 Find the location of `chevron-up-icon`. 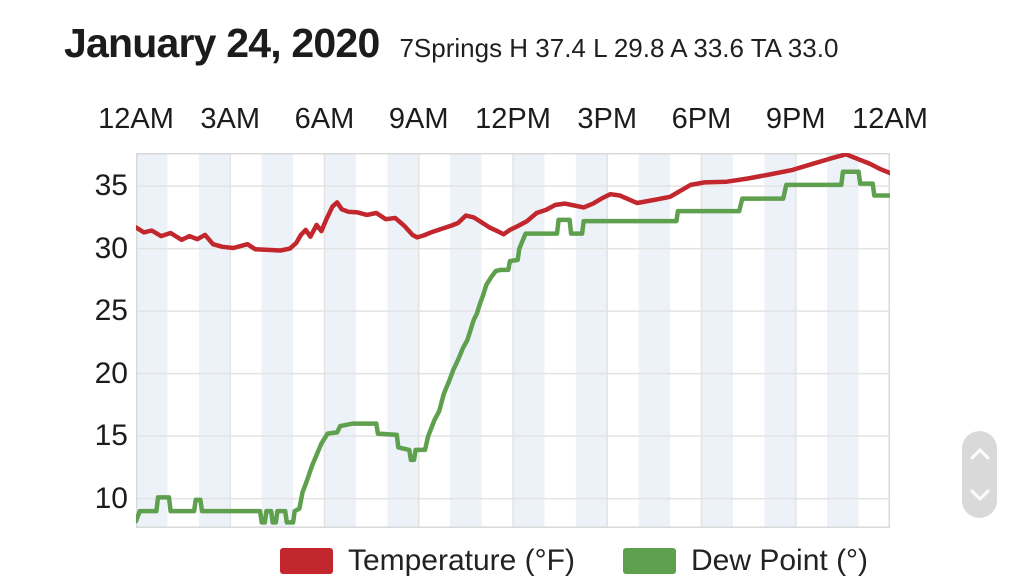

chevron-up-icon is located at coordinates (979, 454).